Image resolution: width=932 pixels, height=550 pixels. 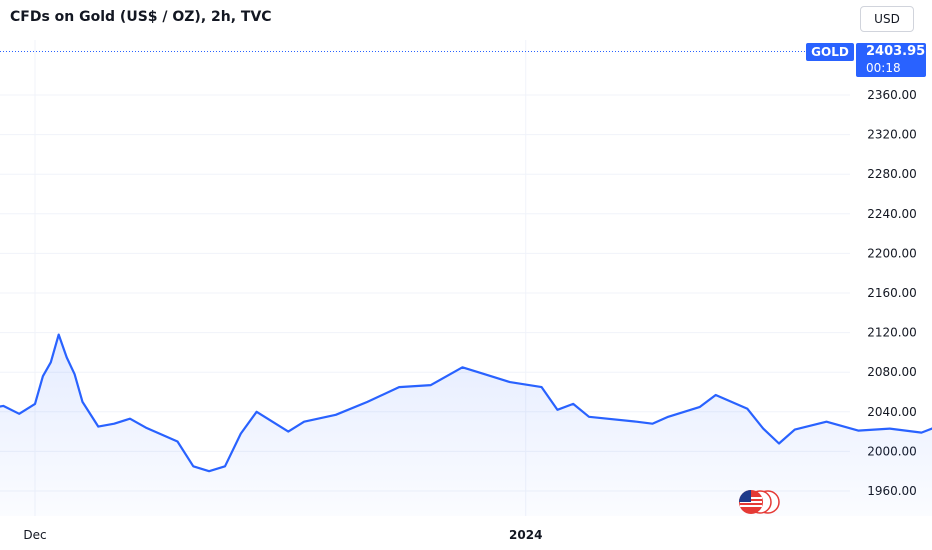 What do you see at coordinates (892, 333) in the screenshot?
I see `y-tick-label: 2120.00` at bounding box center [892, 333].